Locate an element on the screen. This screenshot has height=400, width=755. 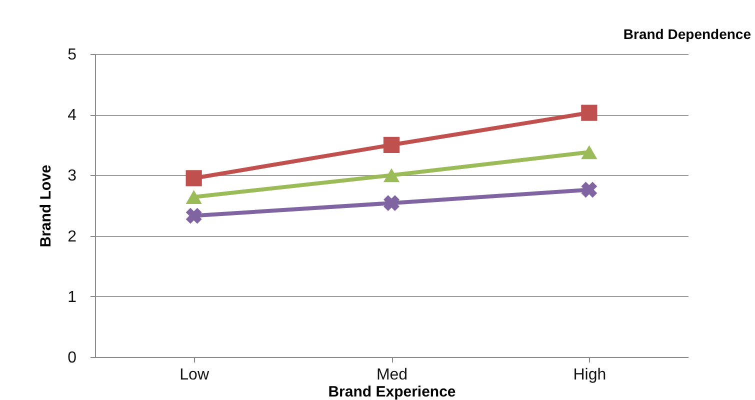
y-tick-label: 3 is located at coordinates (72, 176).